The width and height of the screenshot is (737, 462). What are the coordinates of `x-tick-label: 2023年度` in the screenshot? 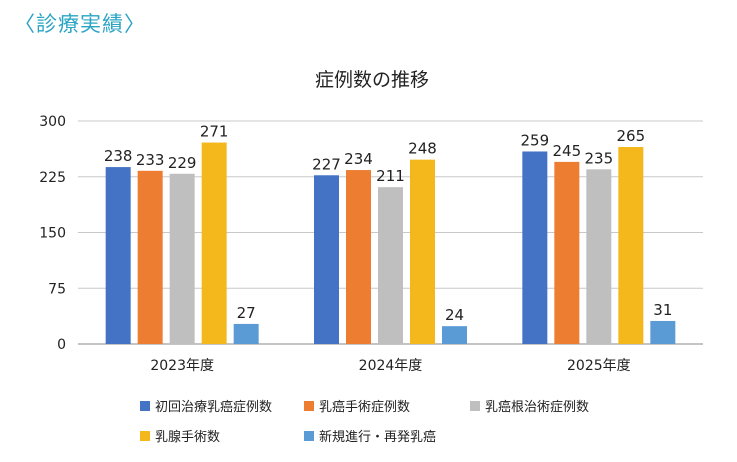 It's located at (182, 366).